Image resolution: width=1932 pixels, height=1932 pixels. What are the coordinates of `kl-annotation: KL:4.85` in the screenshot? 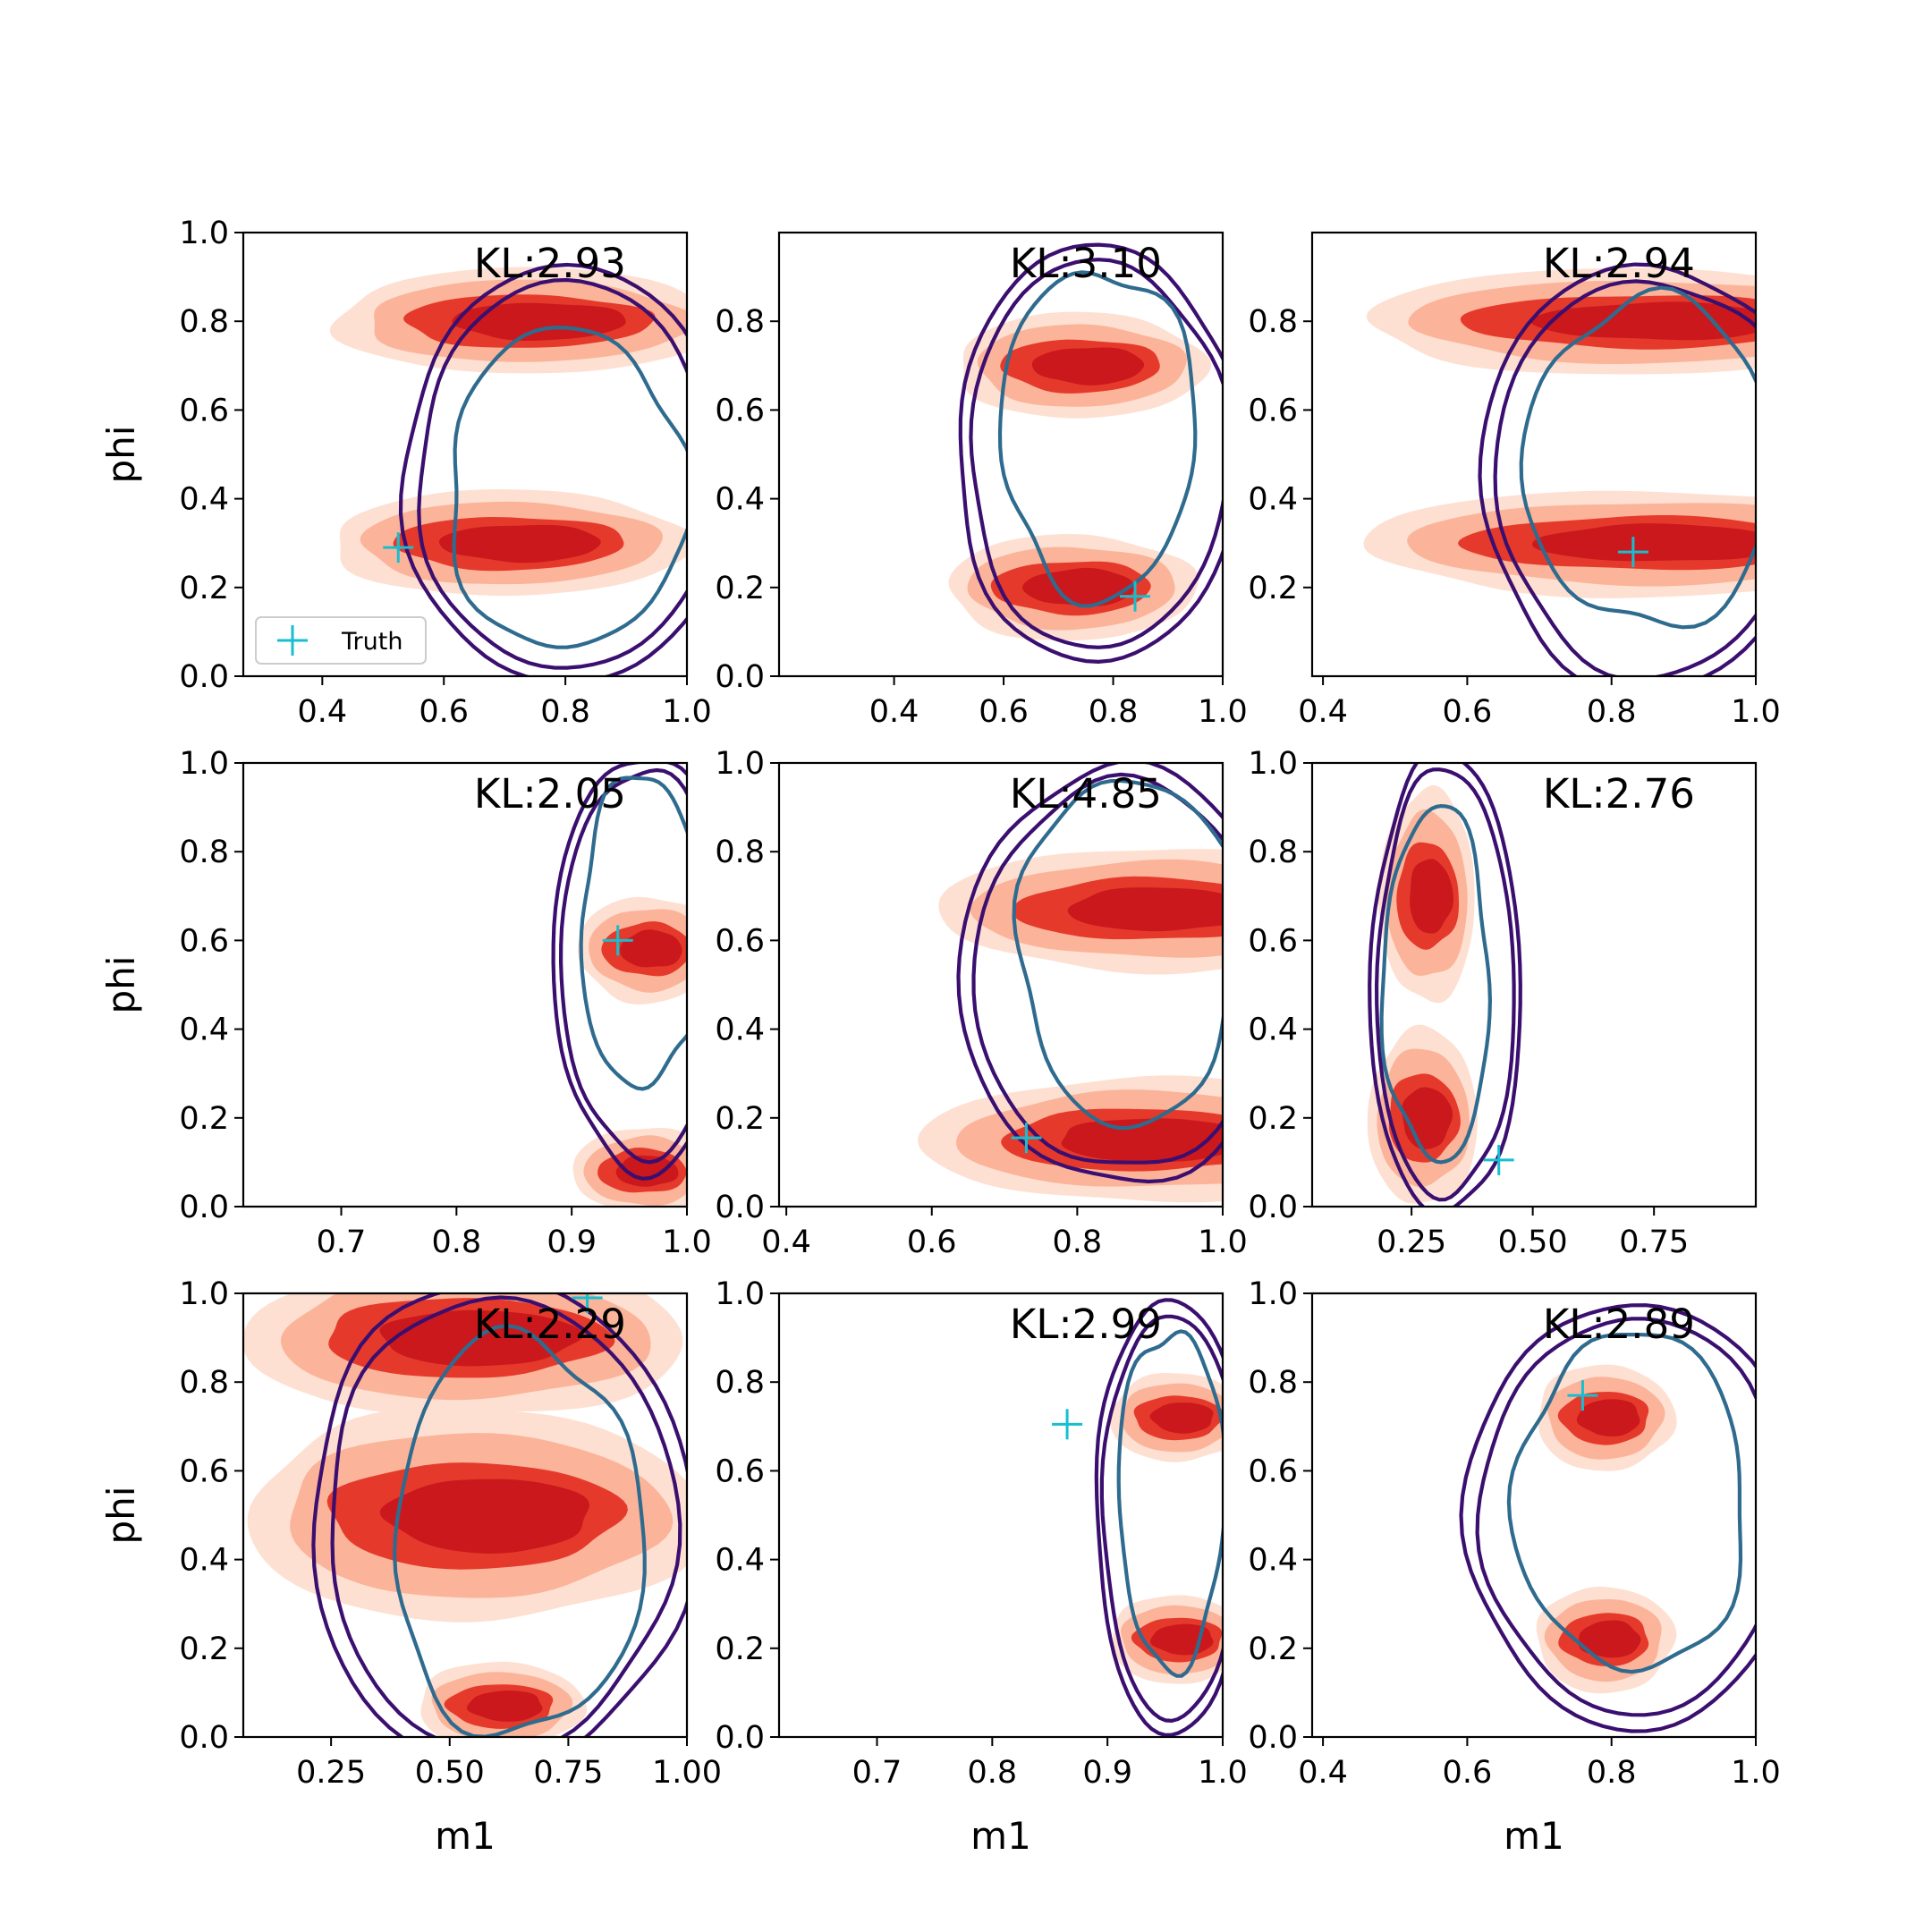 It's located at (1086, 794).